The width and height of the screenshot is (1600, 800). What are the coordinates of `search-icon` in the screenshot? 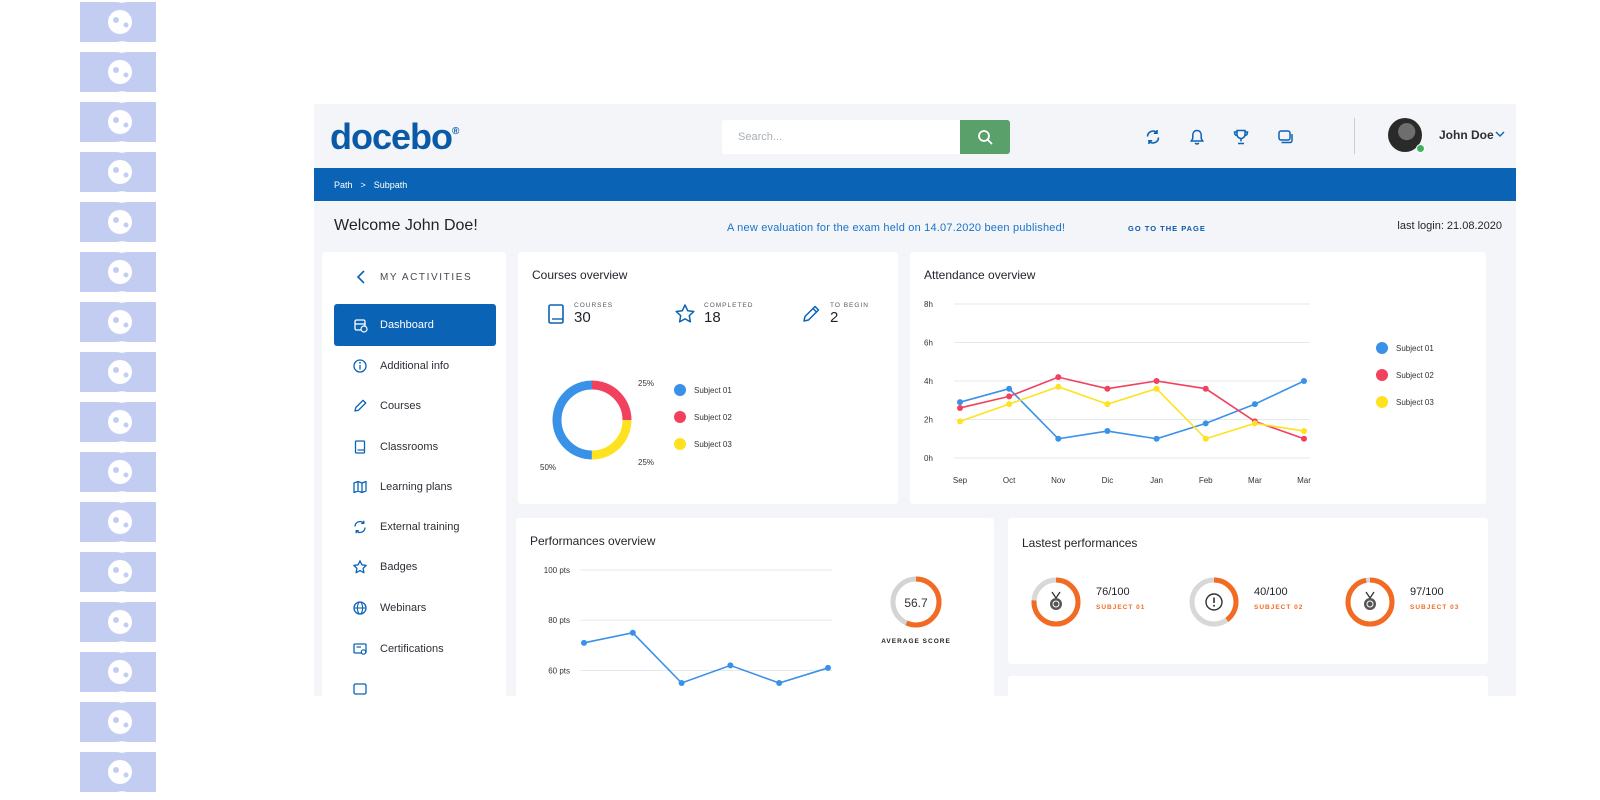 It's located at (985, 137).